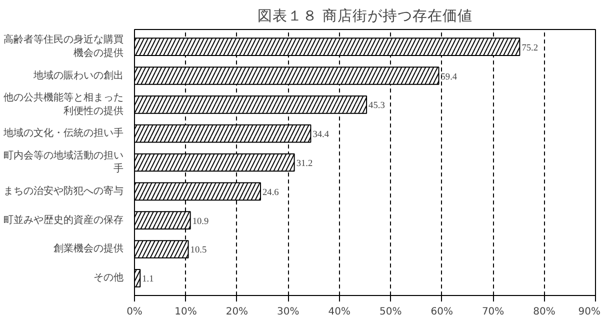 Image resolution: width=604 pixels, height=323 pixels. I want to click on data-label: 75.2, so click(530, 48).